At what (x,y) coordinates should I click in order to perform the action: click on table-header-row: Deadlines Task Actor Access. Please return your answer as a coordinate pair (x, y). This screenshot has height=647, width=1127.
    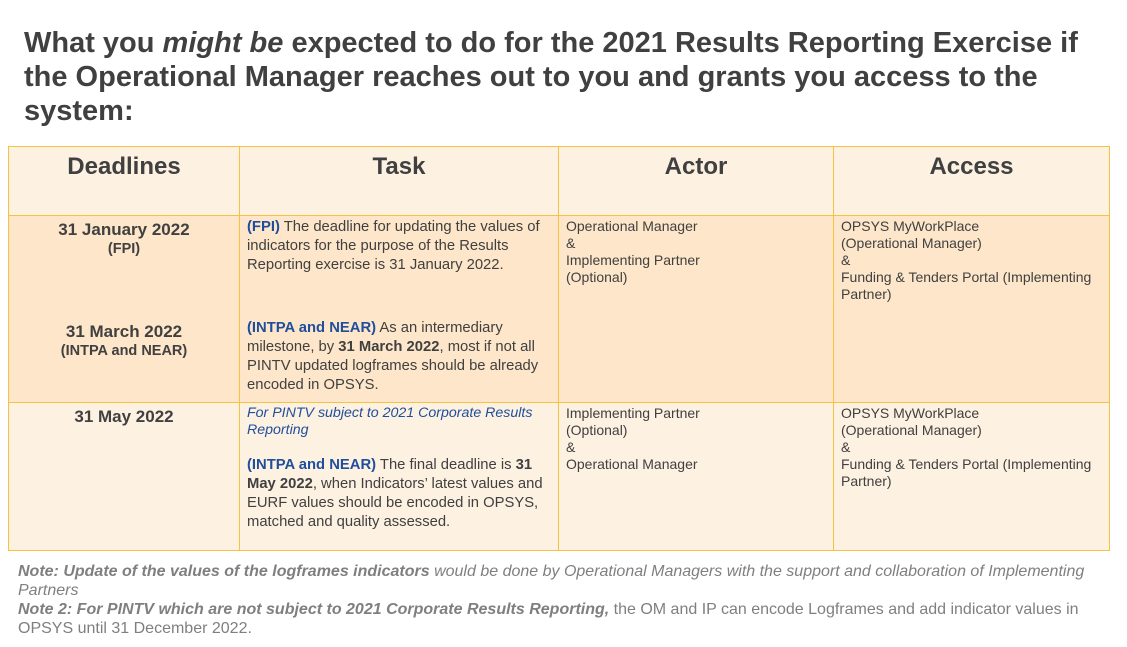
    Looking at the image, I should click on (559, 181).